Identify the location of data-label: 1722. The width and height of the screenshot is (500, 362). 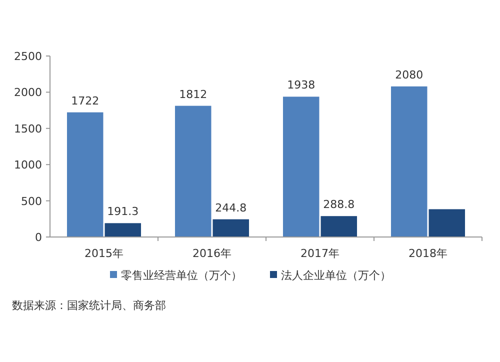
(85, 101).